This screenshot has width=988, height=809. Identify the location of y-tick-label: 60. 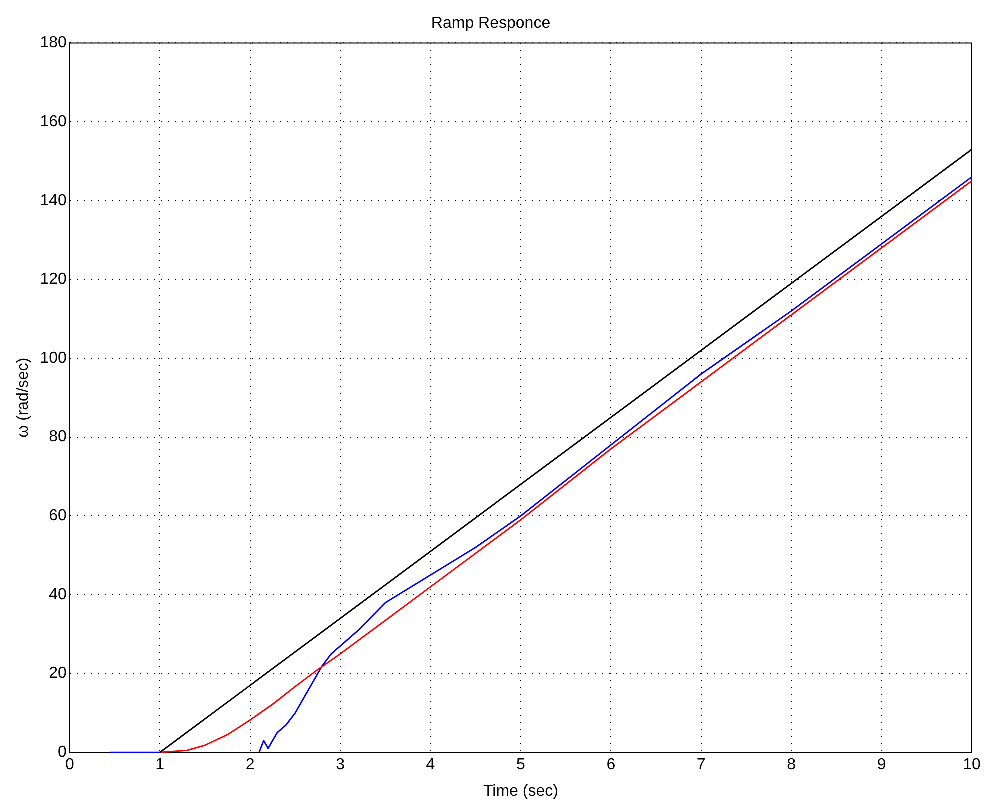
(58, 516).